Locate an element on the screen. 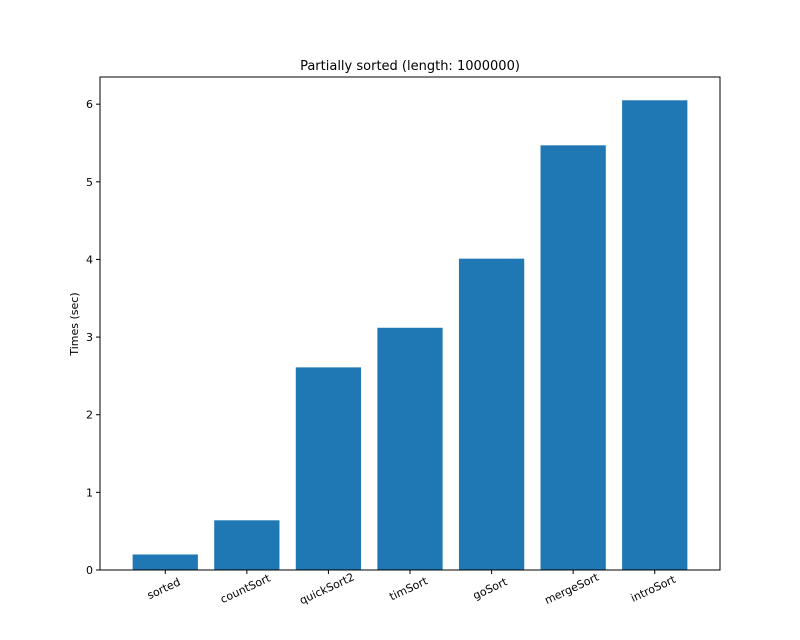 This screenshot has width=800, height=640. x-tick-label: timSort is located at coordinates (408, 588).